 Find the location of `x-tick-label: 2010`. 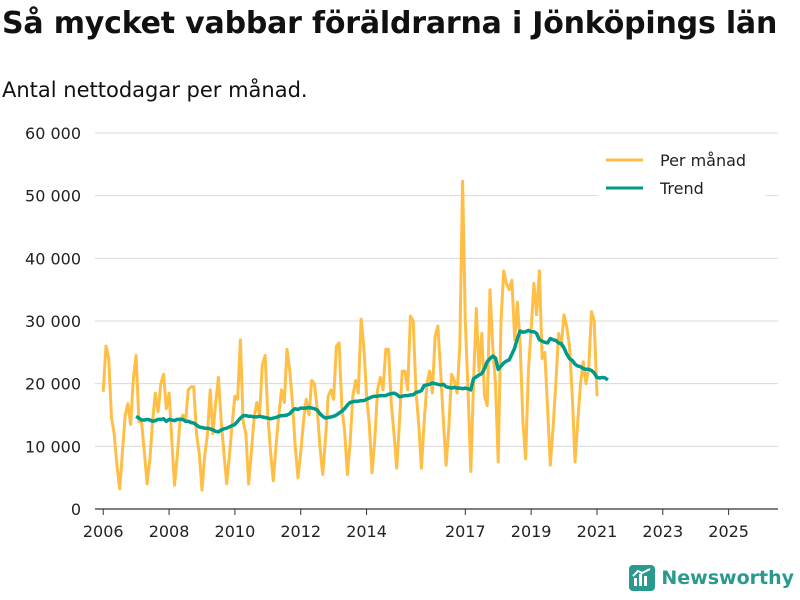

x-tick-label: 2010 is located at coordinates (235, 531).